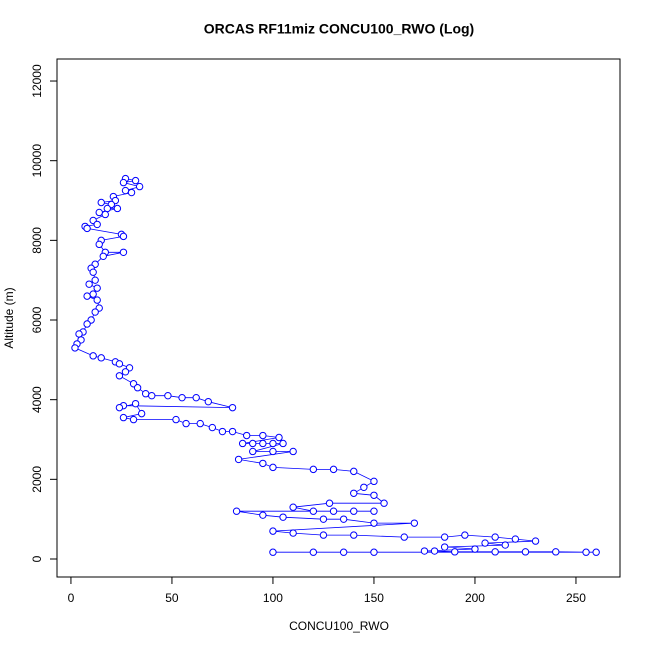 The image size is (650, 650). I want to click on x-tick-label: 150, so click(374, 598).